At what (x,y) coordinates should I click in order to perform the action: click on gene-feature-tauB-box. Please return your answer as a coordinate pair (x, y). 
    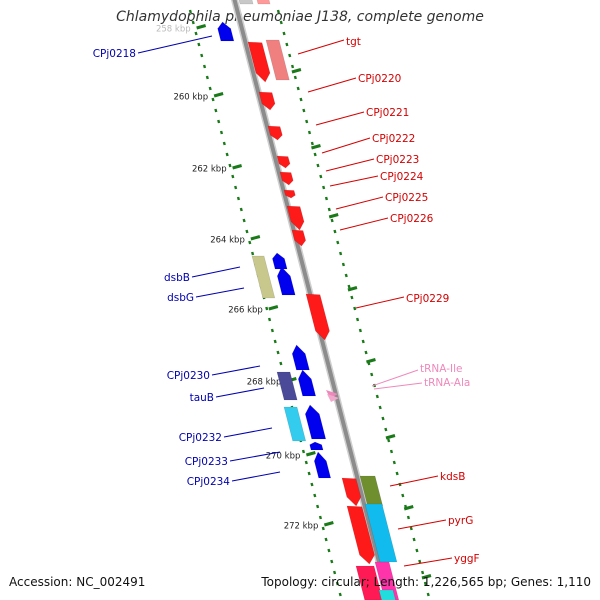
    Looking at the image, I should click on (287, 386).